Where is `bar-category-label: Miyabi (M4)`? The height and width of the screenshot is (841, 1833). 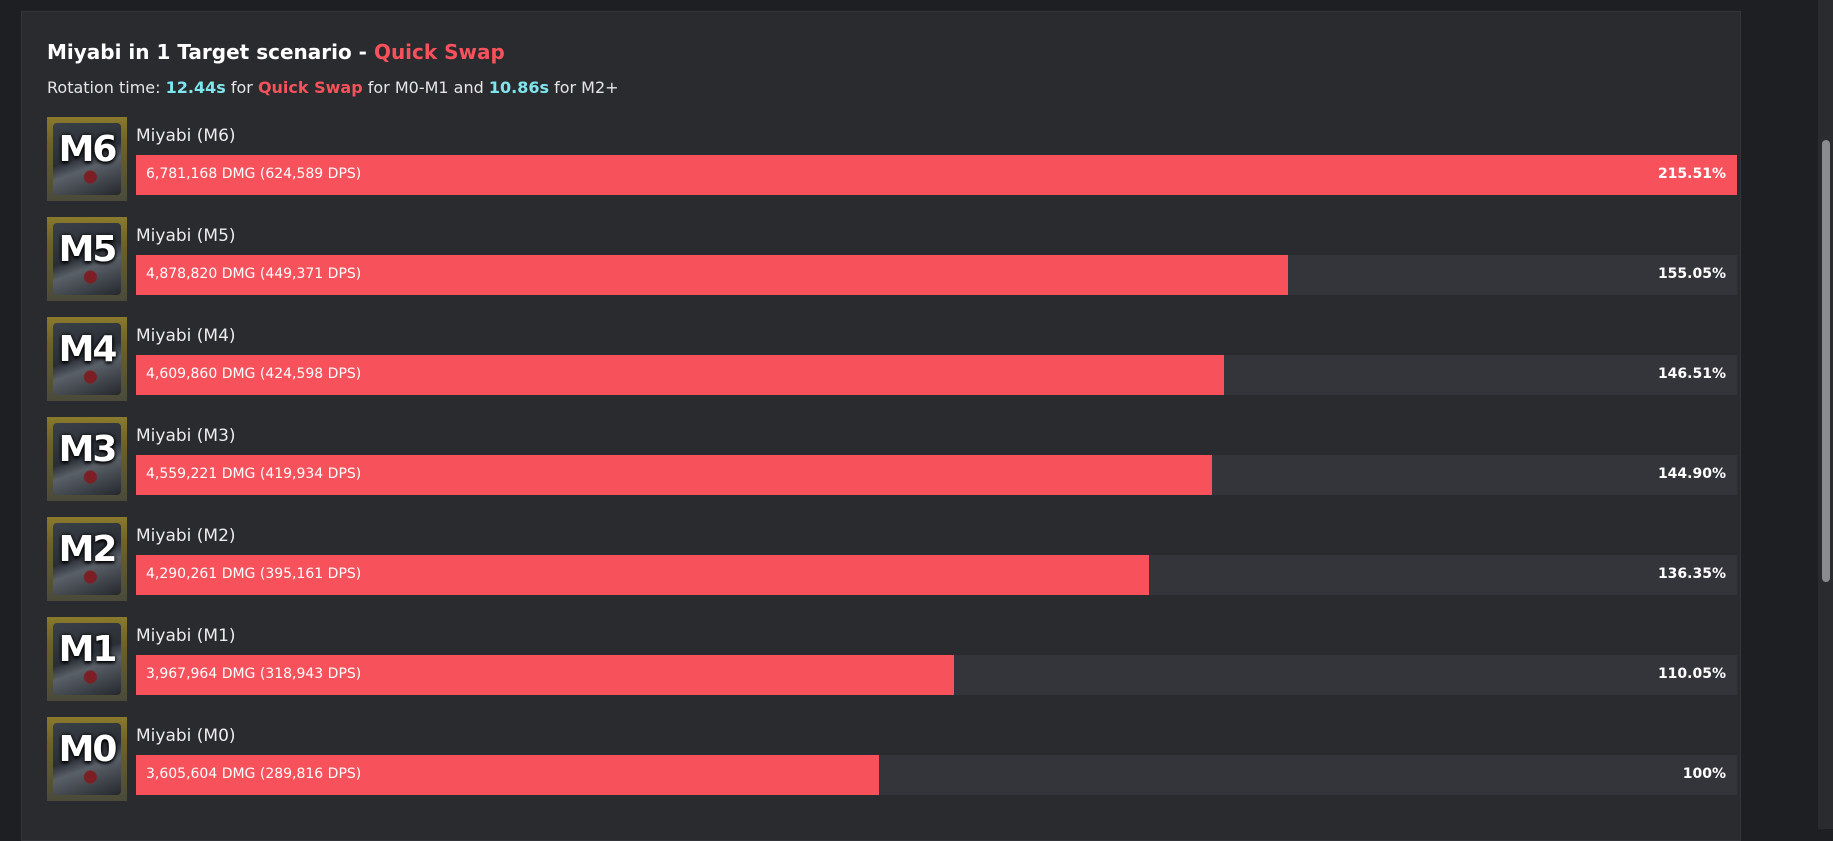 bar-category-label: Miyabi (M4) is located at coordinates (186, 336).